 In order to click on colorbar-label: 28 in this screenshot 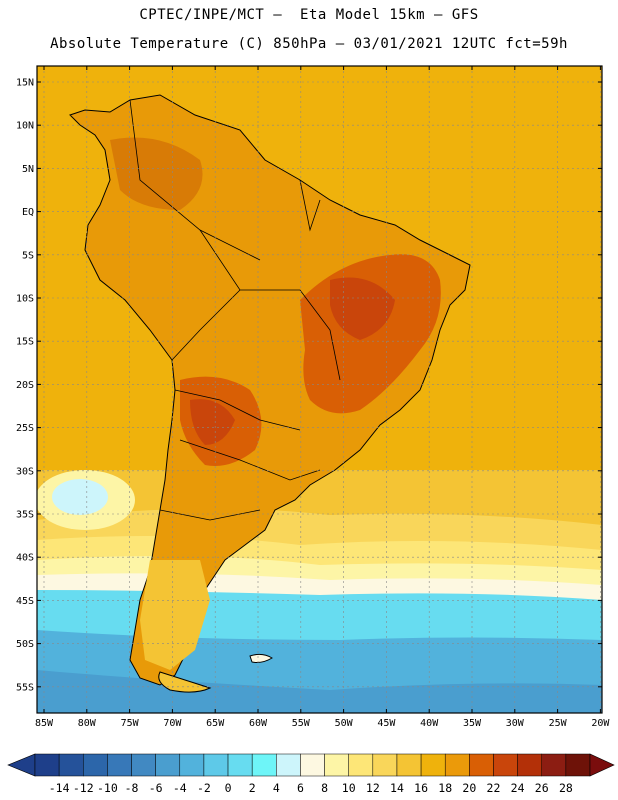, I will do `click(566, 788)`.